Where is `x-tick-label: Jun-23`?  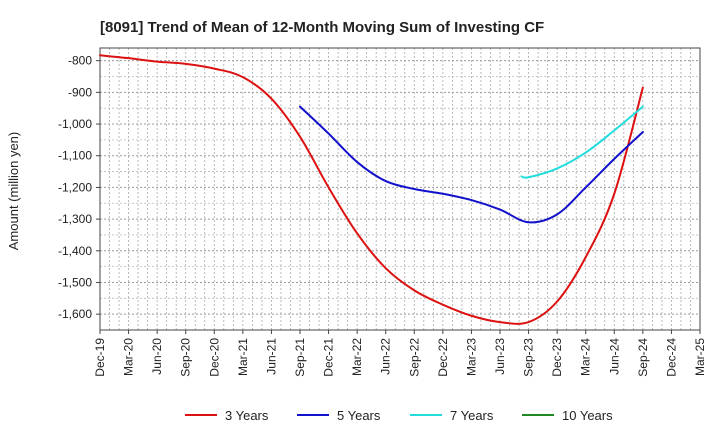 x-tick-label: Jun-23 is located at coordinates (500, 356).